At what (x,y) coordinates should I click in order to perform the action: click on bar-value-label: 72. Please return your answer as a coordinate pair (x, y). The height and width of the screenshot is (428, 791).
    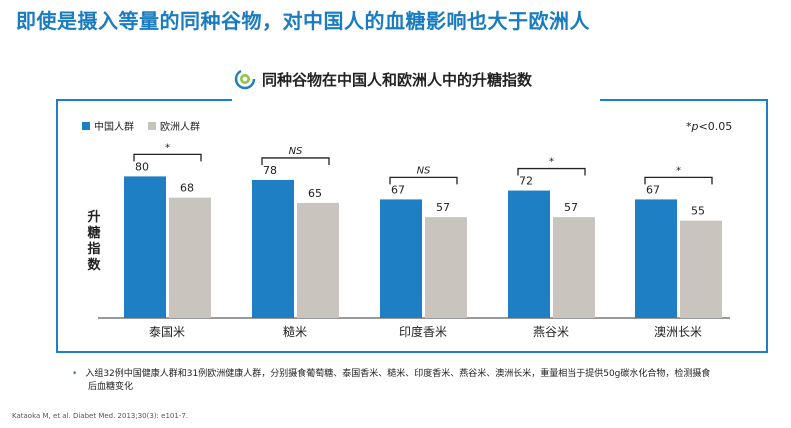
    Looking at the image, I should click on (526, 181).